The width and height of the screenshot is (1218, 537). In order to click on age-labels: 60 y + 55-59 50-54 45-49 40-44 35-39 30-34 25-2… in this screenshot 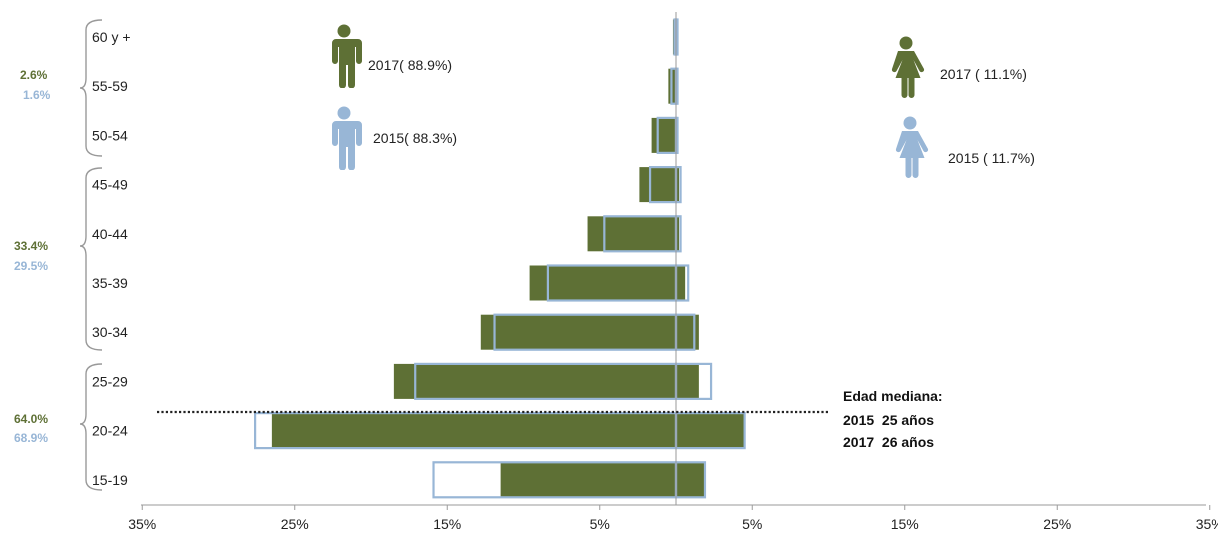, I will do `click(111, 258)`.